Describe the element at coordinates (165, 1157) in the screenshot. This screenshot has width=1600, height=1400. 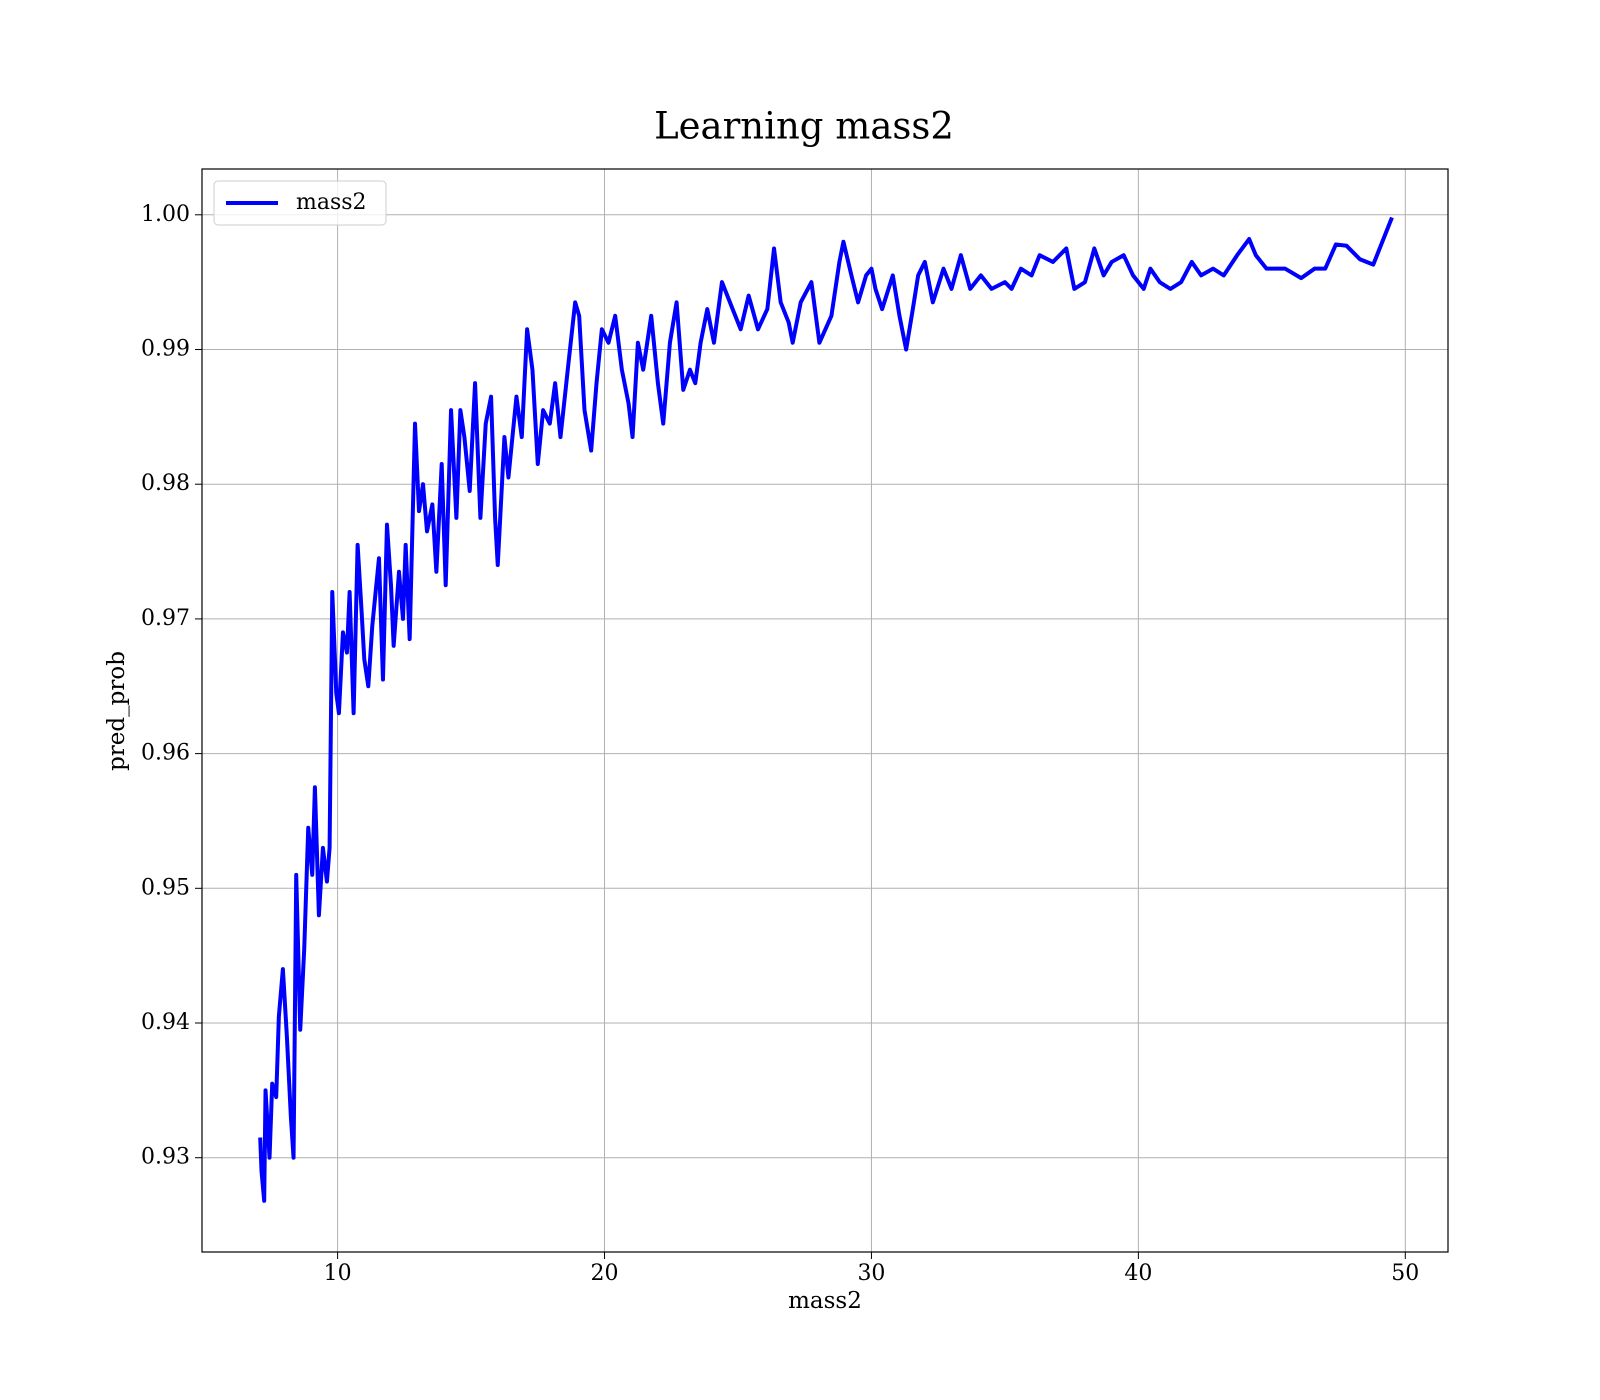
I see `y-tick-label: 0.93` at that location.